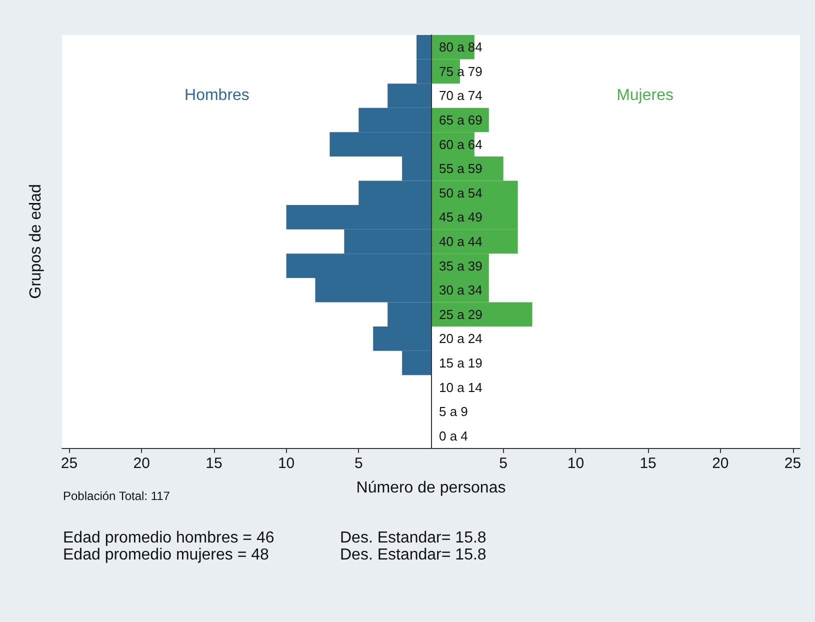 The height and width of the screenshot is (622, 815). What do you see at coordinates (460, 217) in the screenshot?
I see `y-tick-label: 45 a 49` at bounding box center [460, 217].